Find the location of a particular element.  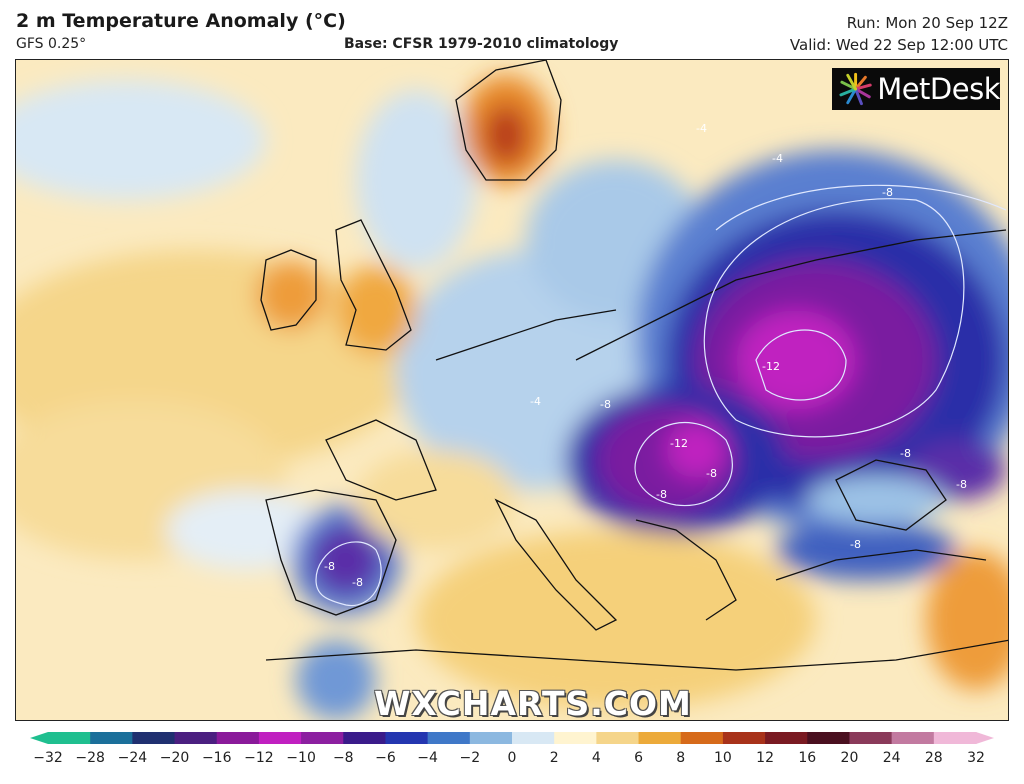

sunburst-icon is located at coordinates (855, 89).